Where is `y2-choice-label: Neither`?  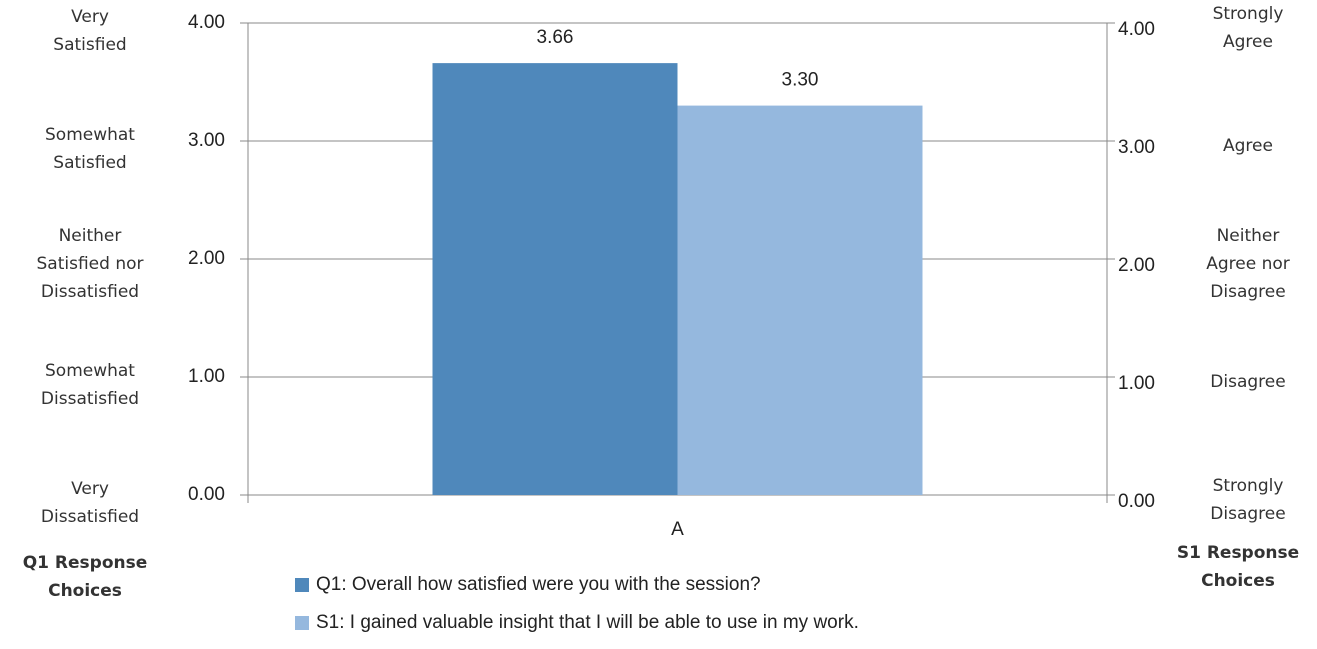 y2-choice-label: Neither is located at coordinates (1248, 236).